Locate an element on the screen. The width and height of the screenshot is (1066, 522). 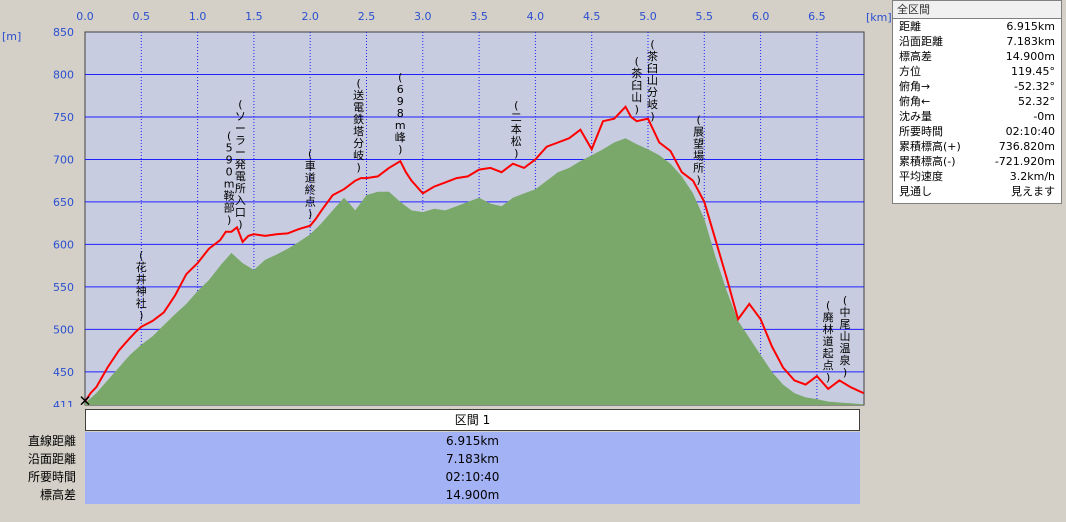
x-axis-unit: [km] is located at coordinates (879, 17).